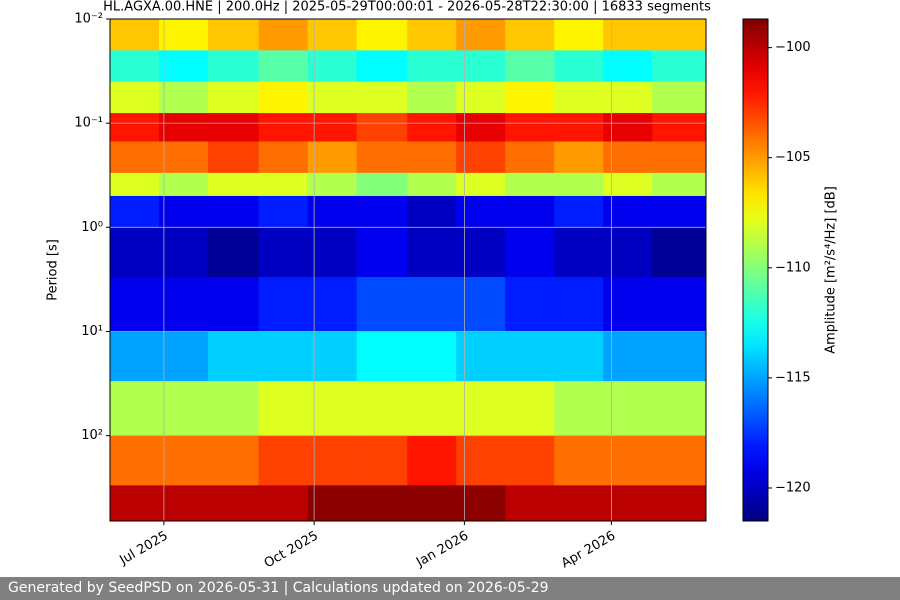 The height and width of the screenshot is (600, 900). What do you see at coordinates (793, 377) in the screenshot?
I see `colorbar-tick-label: −115` at bounding box center [793, 377].